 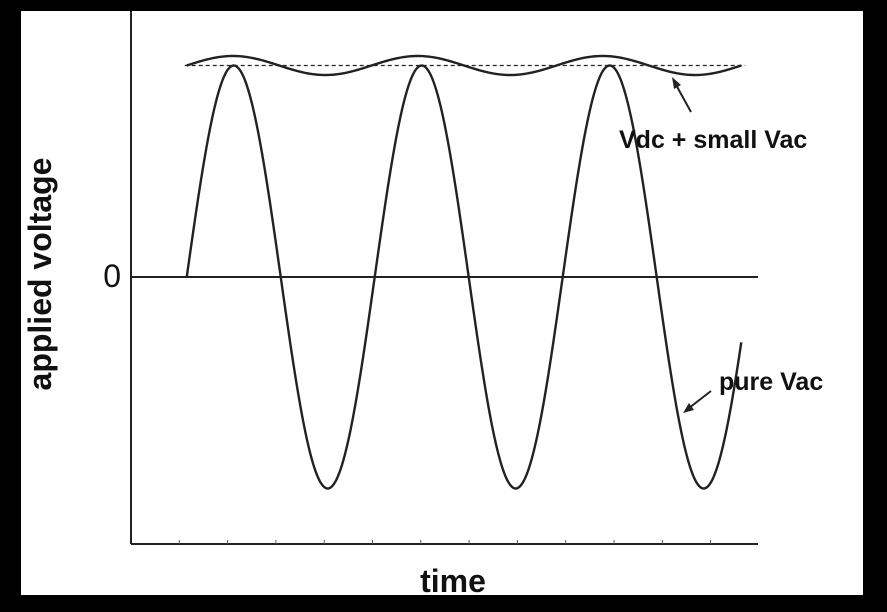 What do you see at coordinates (683, 97) in the screenshot?
I see `arrow-vdc-small-vac` at bounding box center [683, 97].